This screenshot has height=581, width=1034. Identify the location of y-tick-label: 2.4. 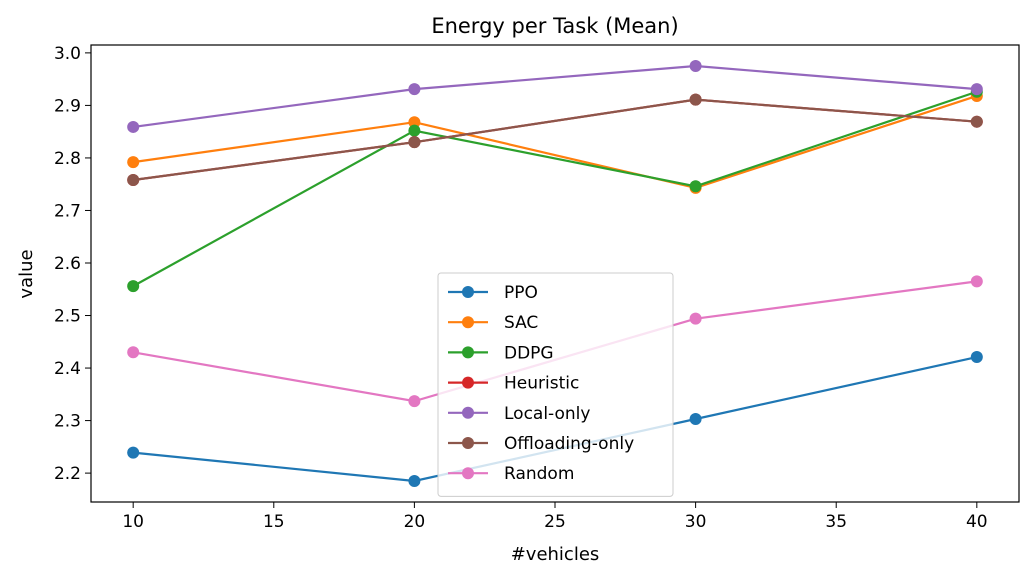
(67, 369).